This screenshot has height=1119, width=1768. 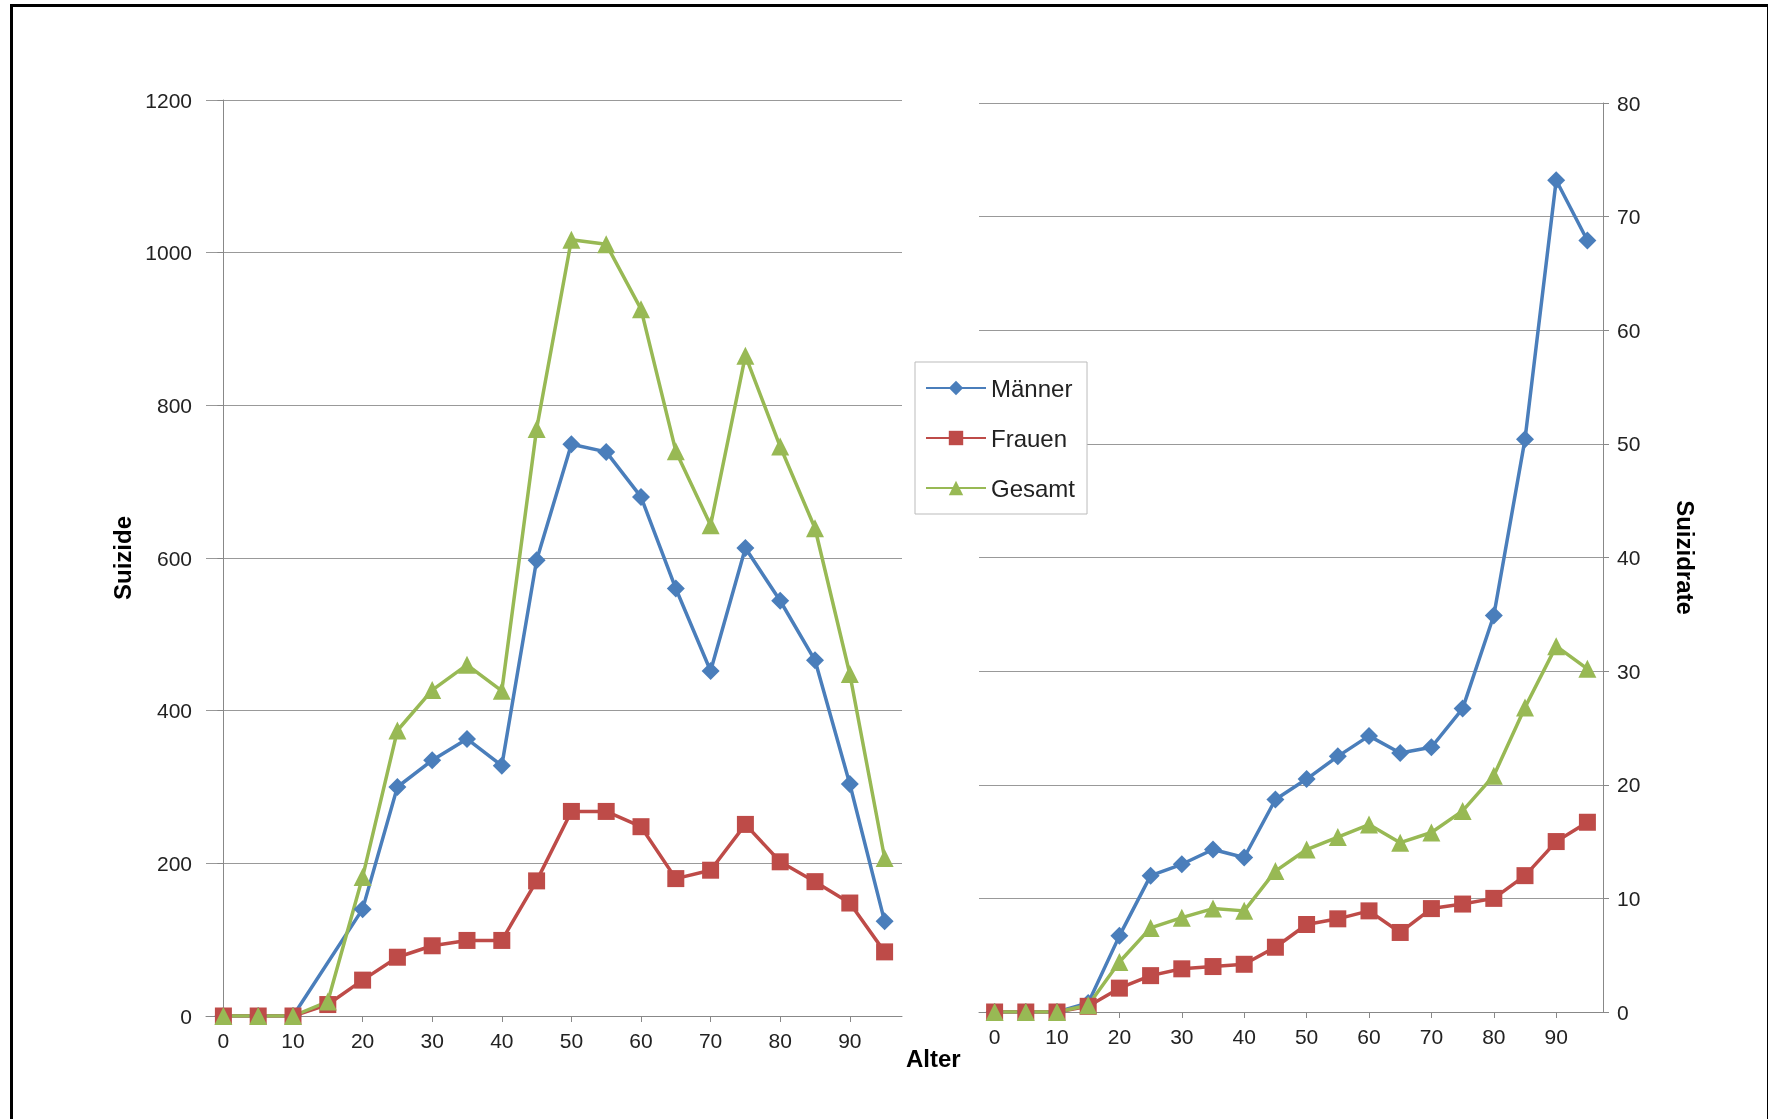 I want to click on x-tick-label: 30, so click(x=1182, y=1036).